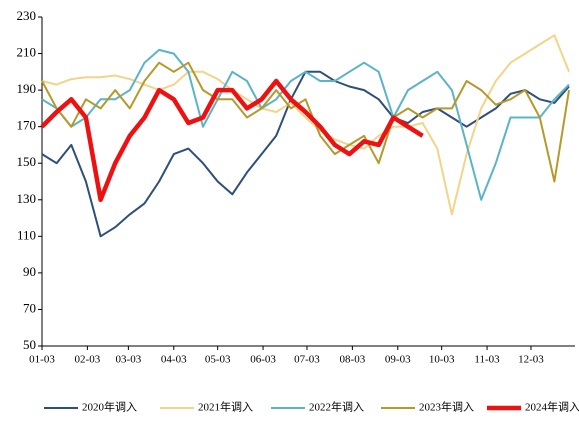 This screenshot has height=422, width=579. I want to click on x-tick-label: 06-03, so click(263, 360).